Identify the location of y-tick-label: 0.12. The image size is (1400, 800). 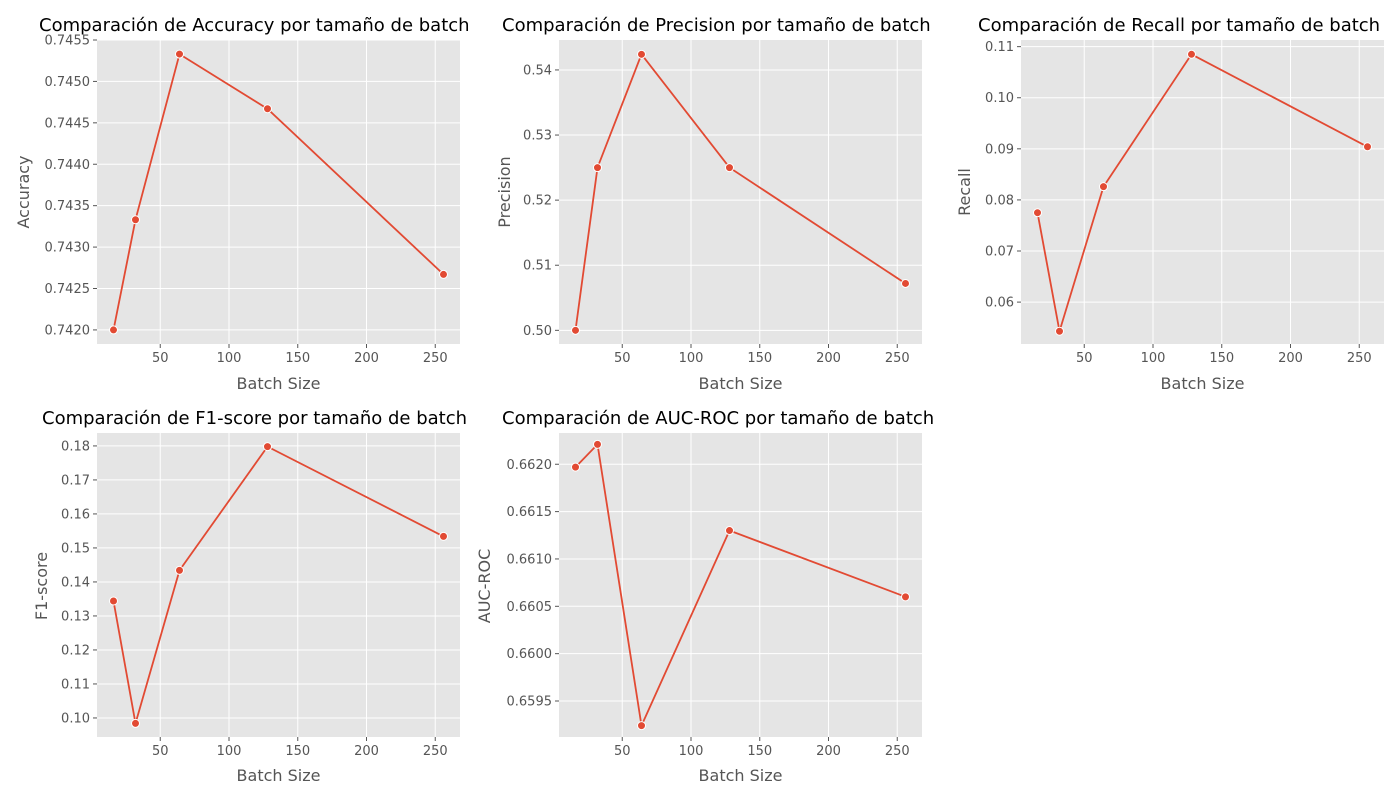
(75, 650).